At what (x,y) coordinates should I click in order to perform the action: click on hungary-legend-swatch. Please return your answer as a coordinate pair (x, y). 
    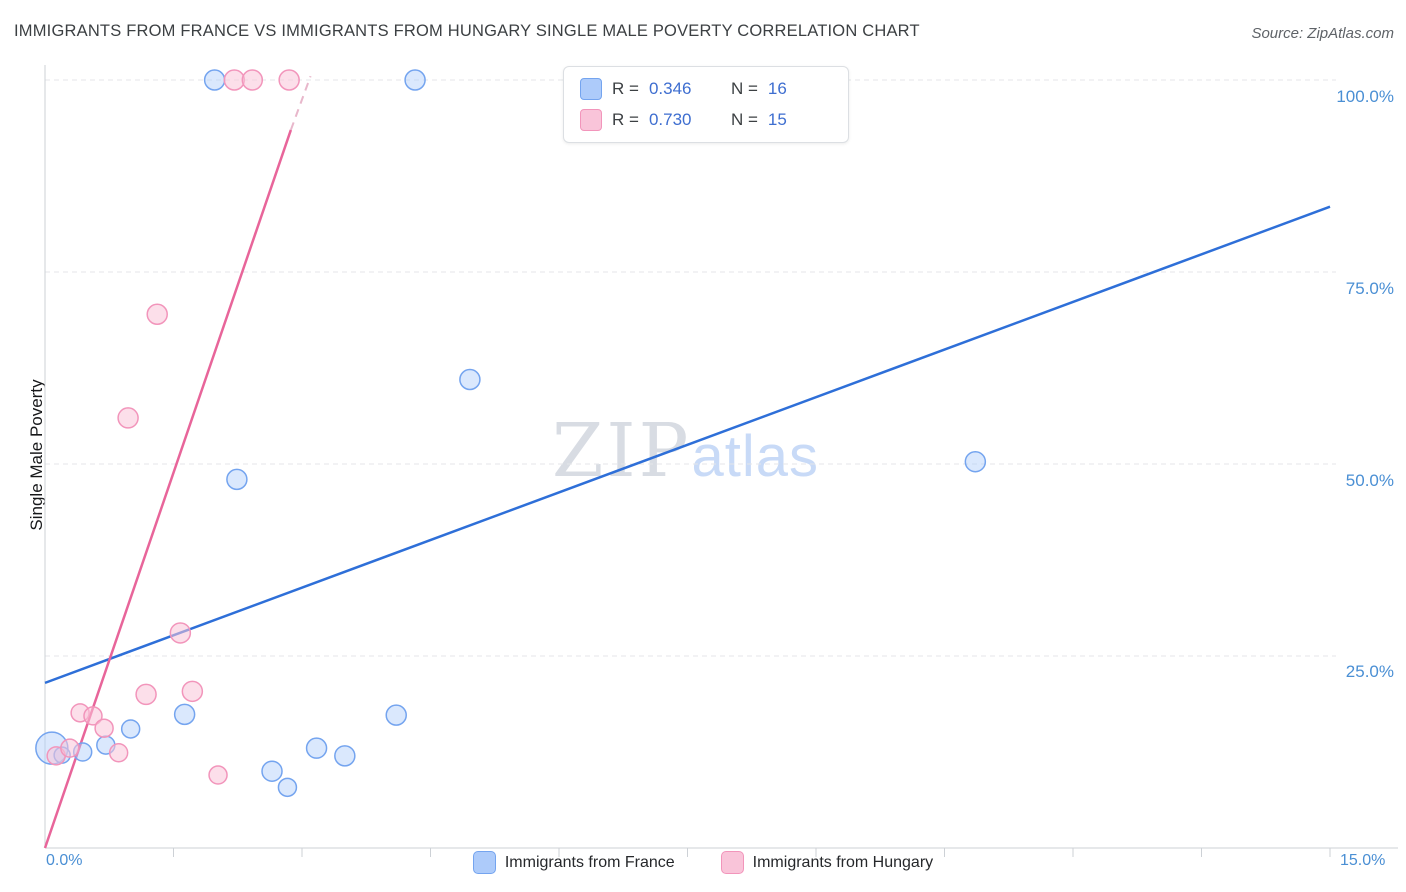
    Looking at the image, I should click on (591, 120).